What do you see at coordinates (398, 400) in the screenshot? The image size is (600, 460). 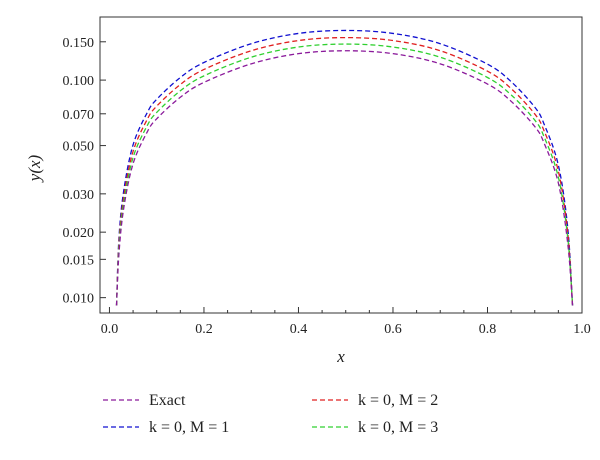 I see `legend-label: k = 0, M = 2` at bounding box center [398, 400].